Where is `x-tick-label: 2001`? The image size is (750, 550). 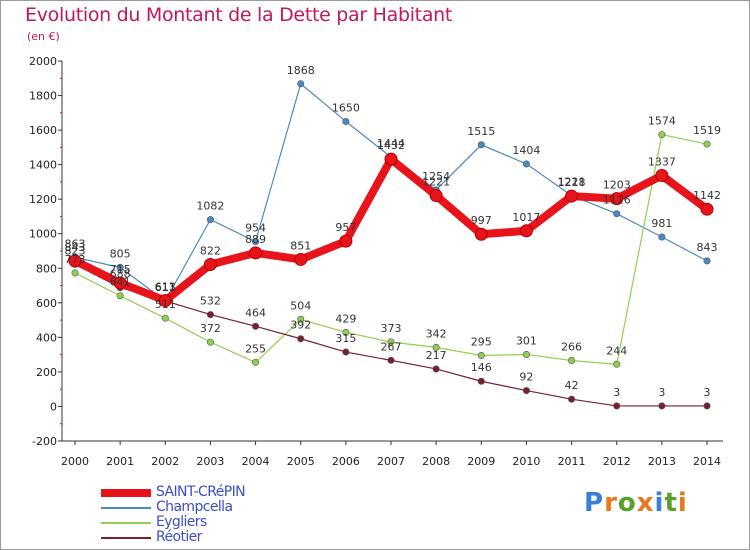
x-tick-label: 2001 is located at coordinates (120, 461).